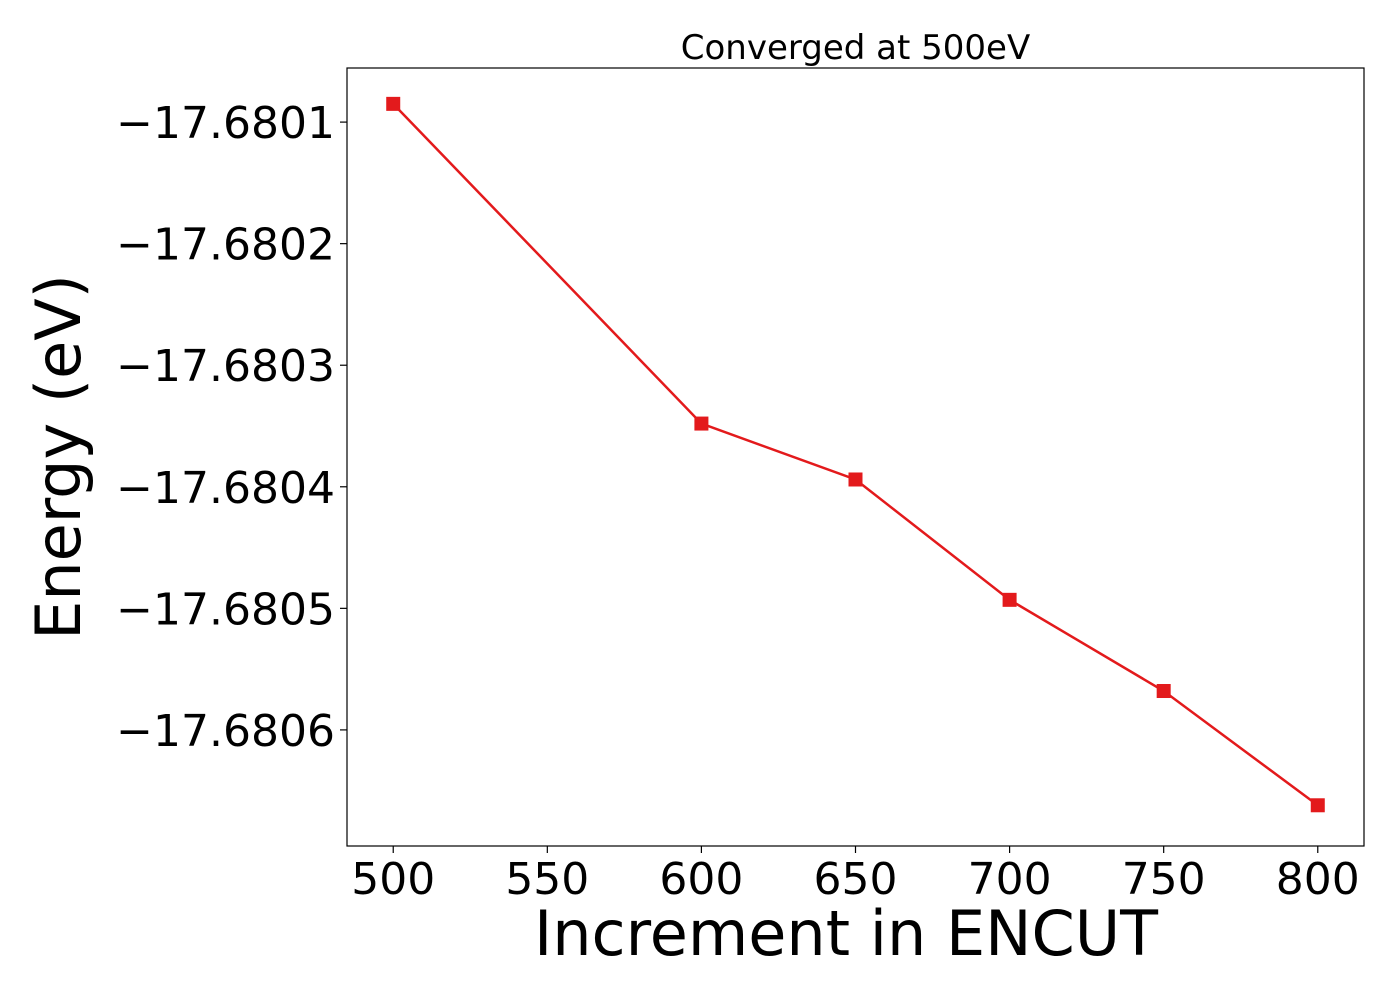 The height and width of the screenshot is (1000, 1400). Describe the element at coordinates (846, 933) in the screenshot. I see `x-axis-label: Increment in ENCUT` at that location.